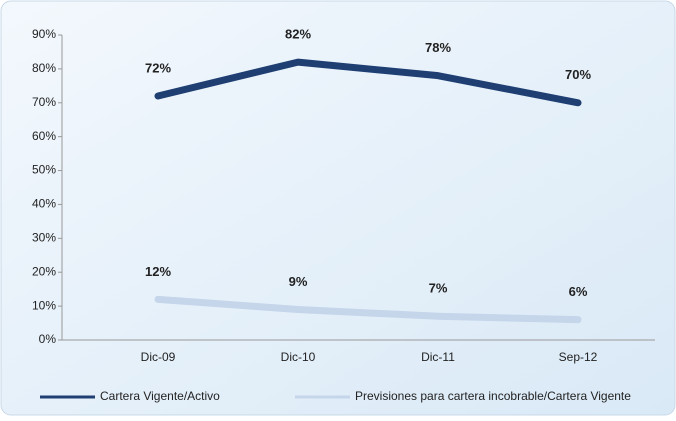 This screenshot has width=676, height=421. I want to click on y-tick-label: 40%, so click(44, 204).